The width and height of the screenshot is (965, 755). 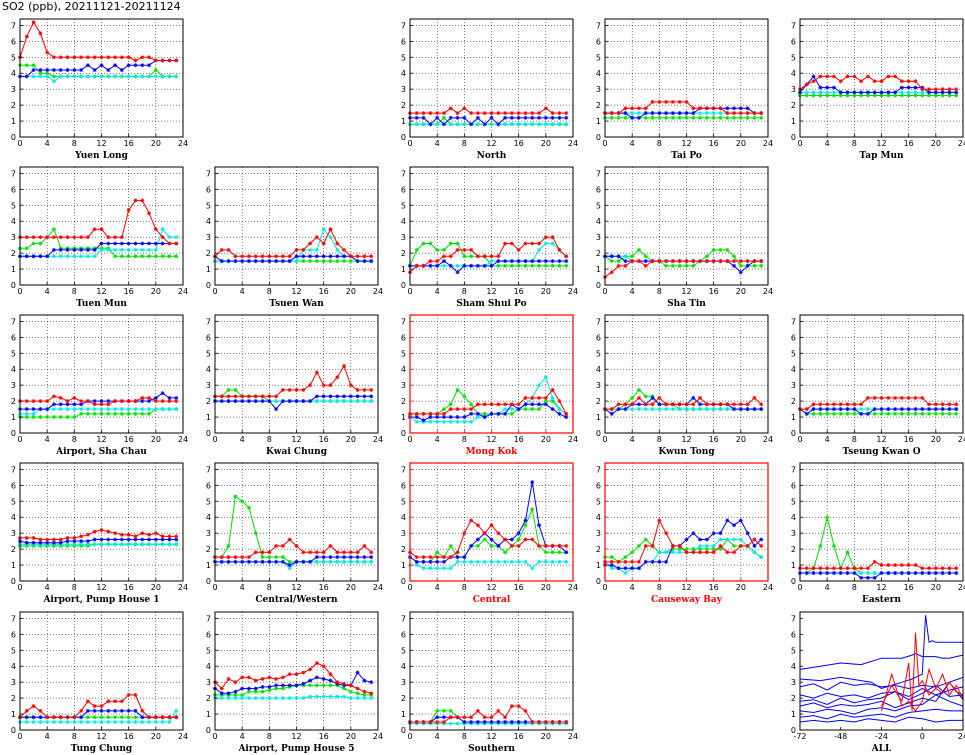 What do you see at coordinates (598, 137) in the screenshot?
I see `y-tick-label: 0` at bounding box center [598, 137].